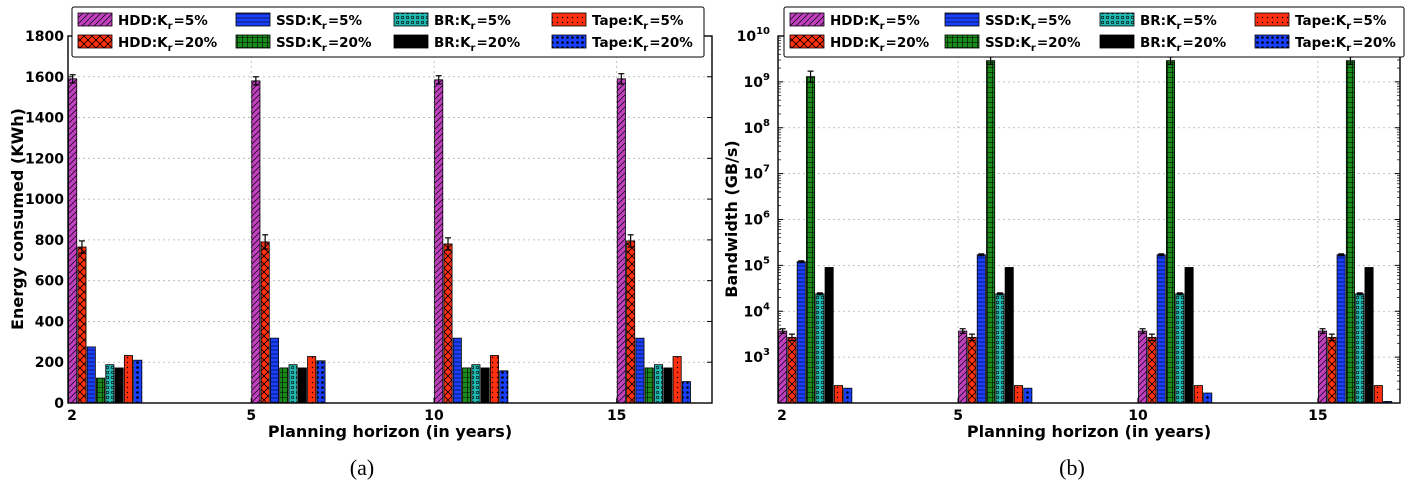 This screenshot has height=482, width=1414. What do you see at coordinates (875, 22) in the screenshot?
I see `legend-label: HDD:Kr=5%` at bounding box center [875, 22].